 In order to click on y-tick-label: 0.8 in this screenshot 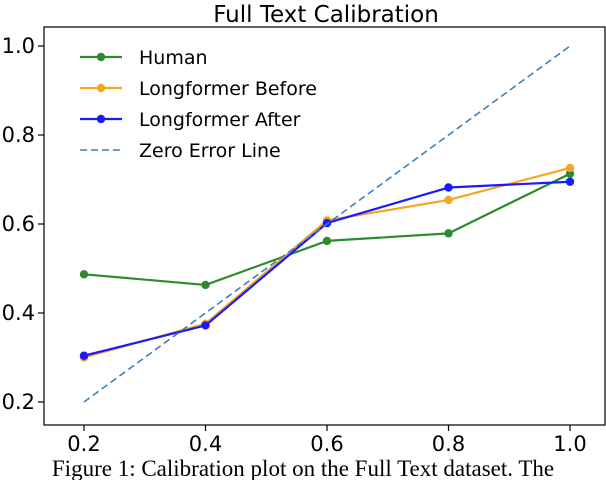, I will do `click(18, 135)`.